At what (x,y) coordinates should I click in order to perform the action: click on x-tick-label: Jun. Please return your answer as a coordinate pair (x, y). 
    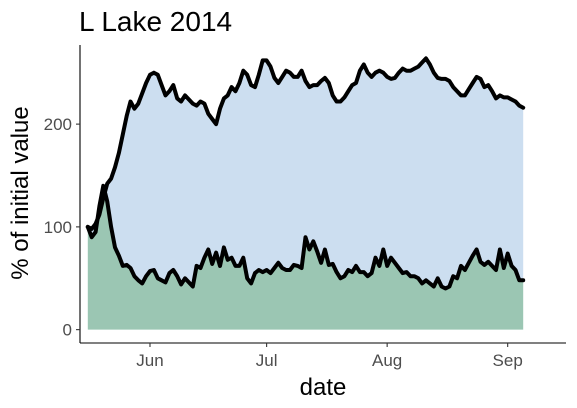
    Looking at the image, I should click on (149, 360).